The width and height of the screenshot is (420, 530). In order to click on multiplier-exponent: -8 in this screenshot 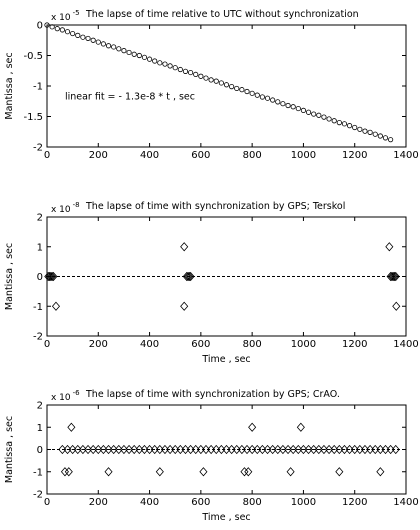, I will do `click(76, 205)`.